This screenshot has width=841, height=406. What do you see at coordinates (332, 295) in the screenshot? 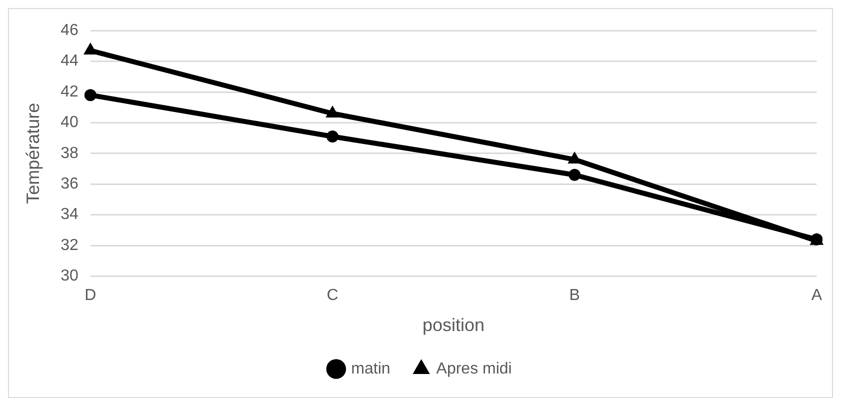
I see `x-tick-label: C` at bounding box center [332, 295].